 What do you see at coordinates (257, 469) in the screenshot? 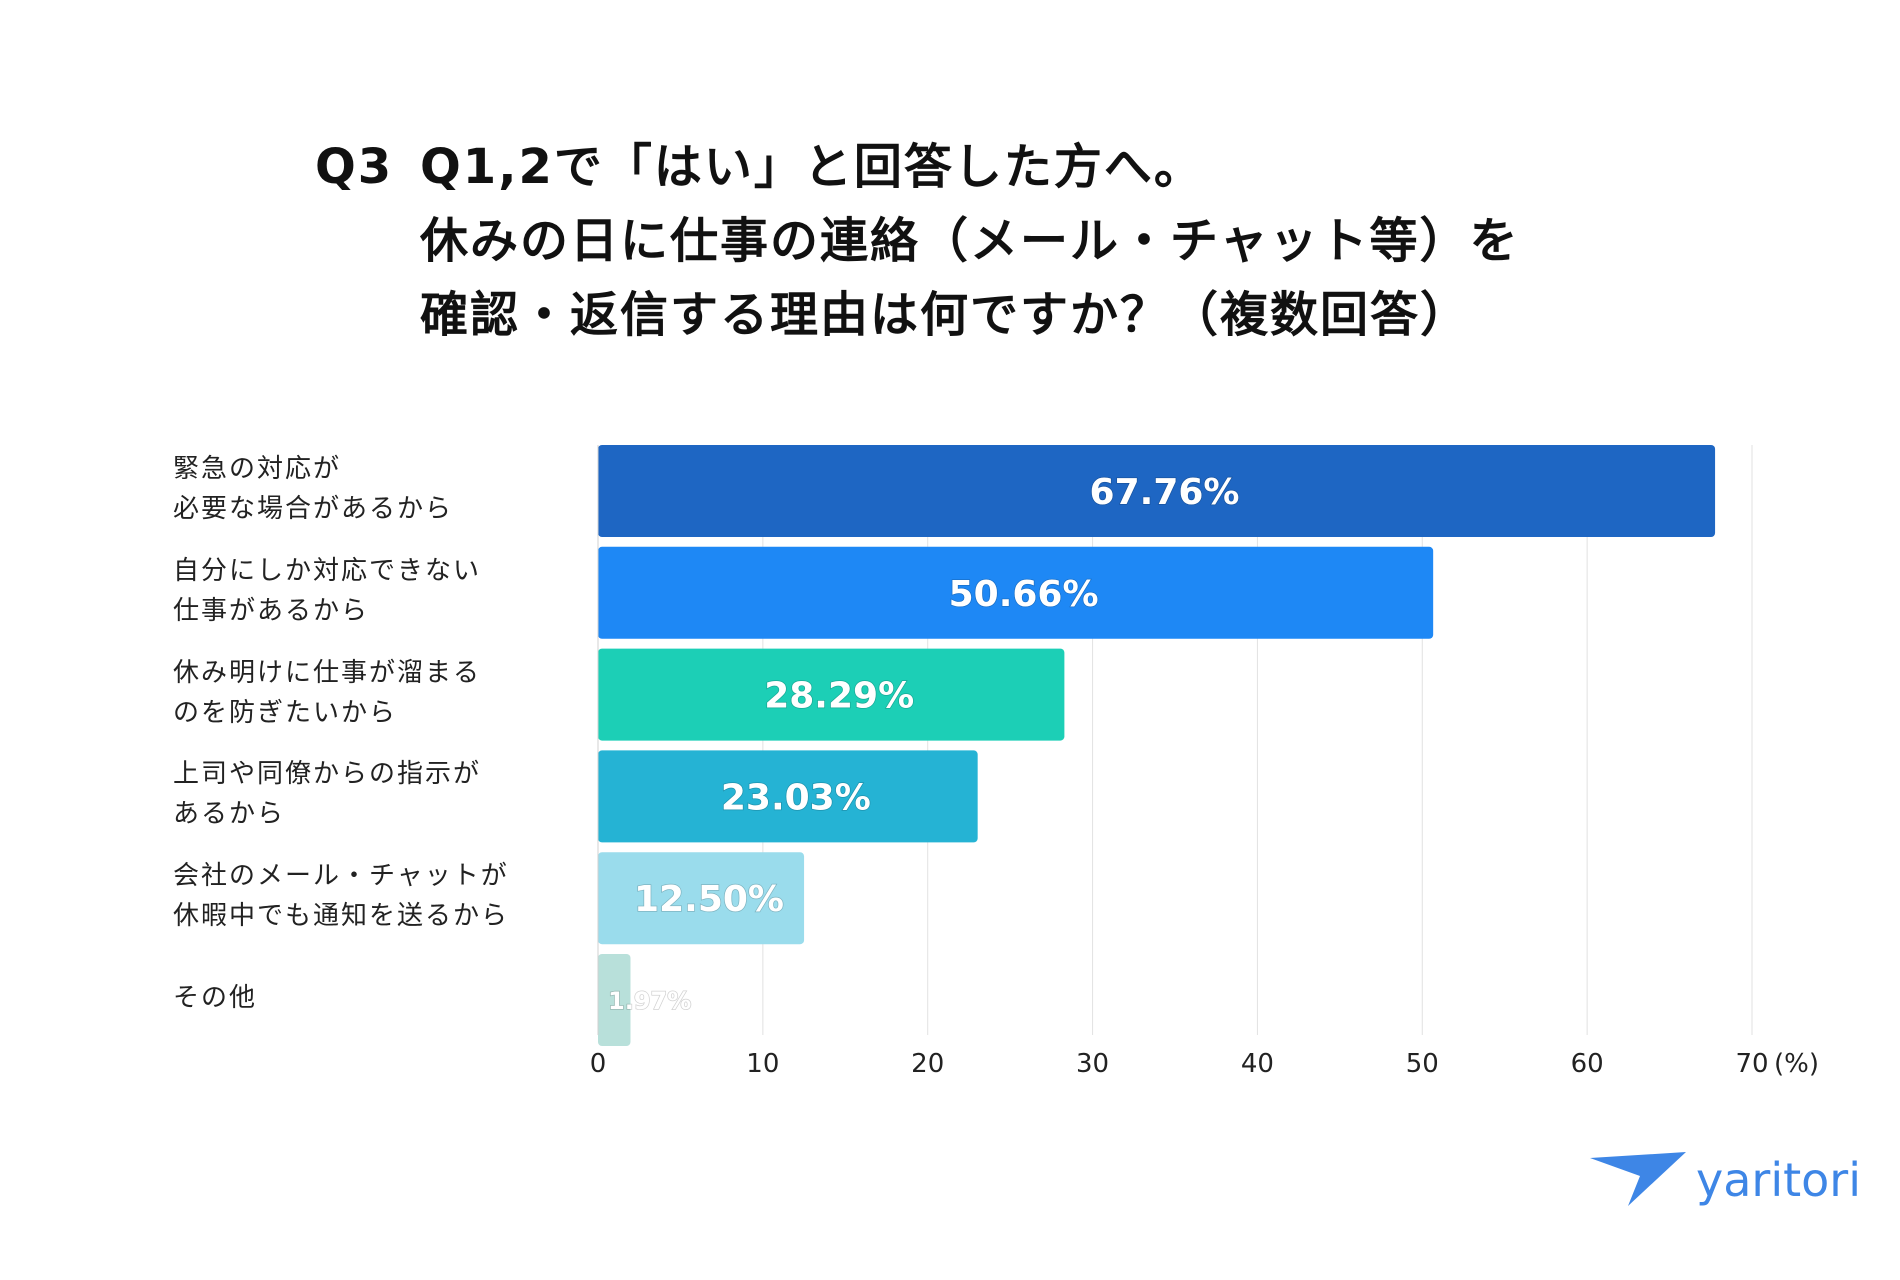
I see `category-label-line: 緊急の対応が` at bounding box center [257, 469].